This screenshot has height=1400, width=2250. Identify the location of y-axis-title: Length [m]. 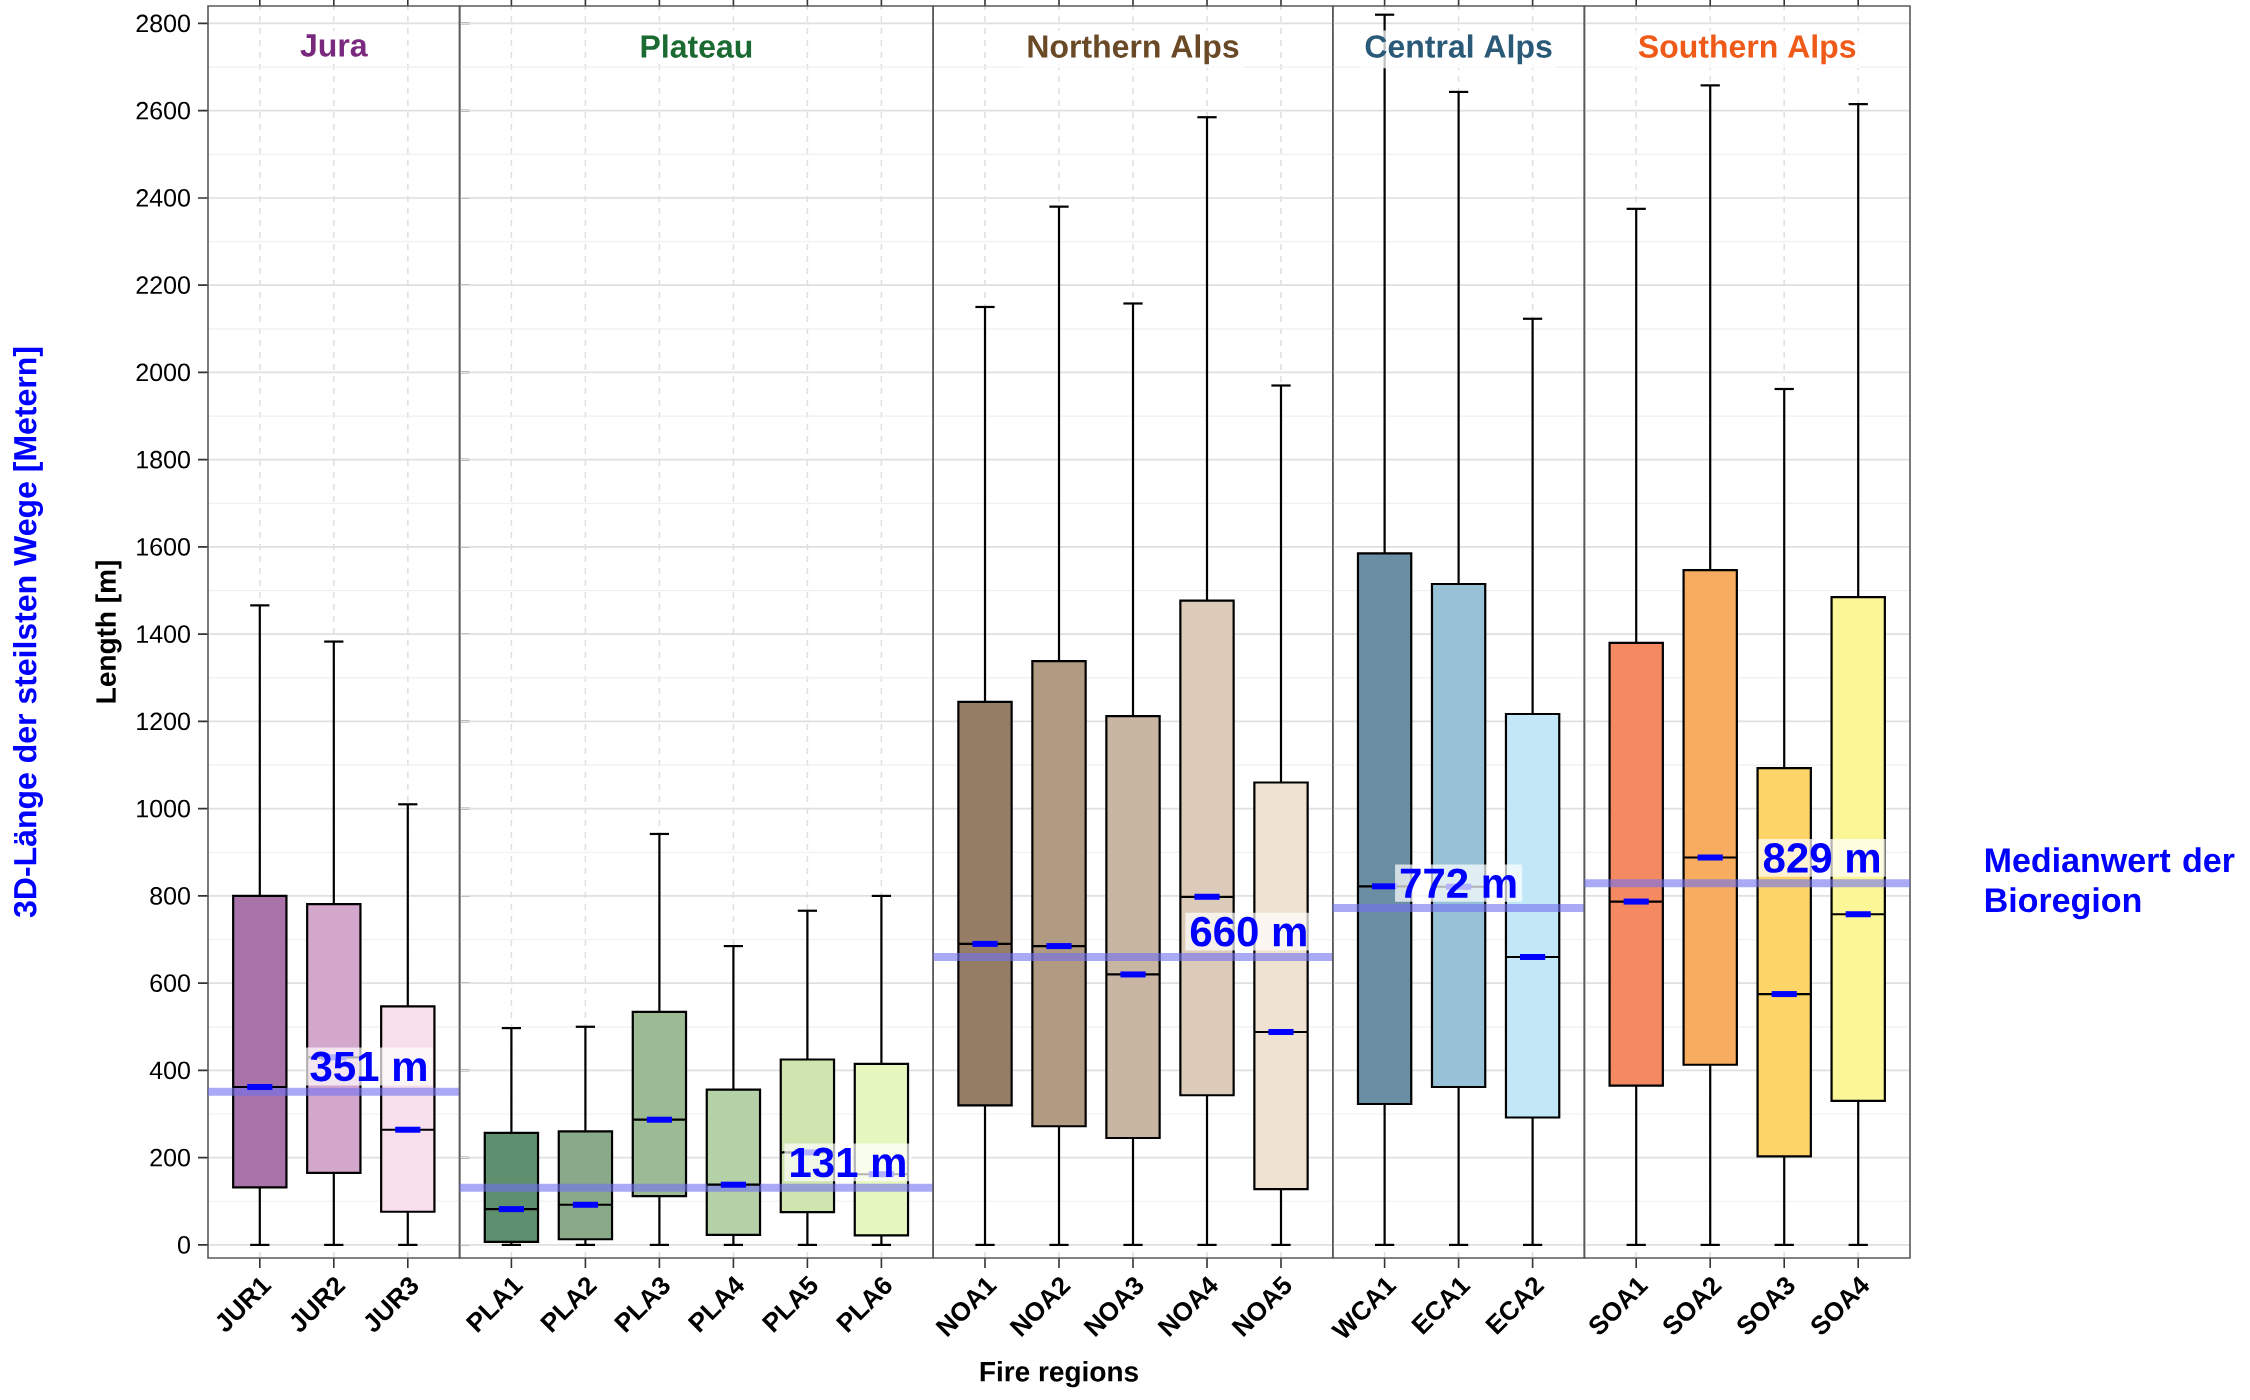
(108, 632).